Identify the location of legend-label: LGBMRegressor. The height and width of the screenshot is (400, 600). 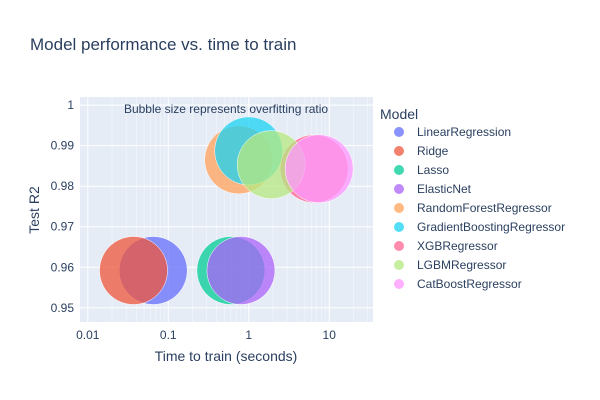
(461, 265).